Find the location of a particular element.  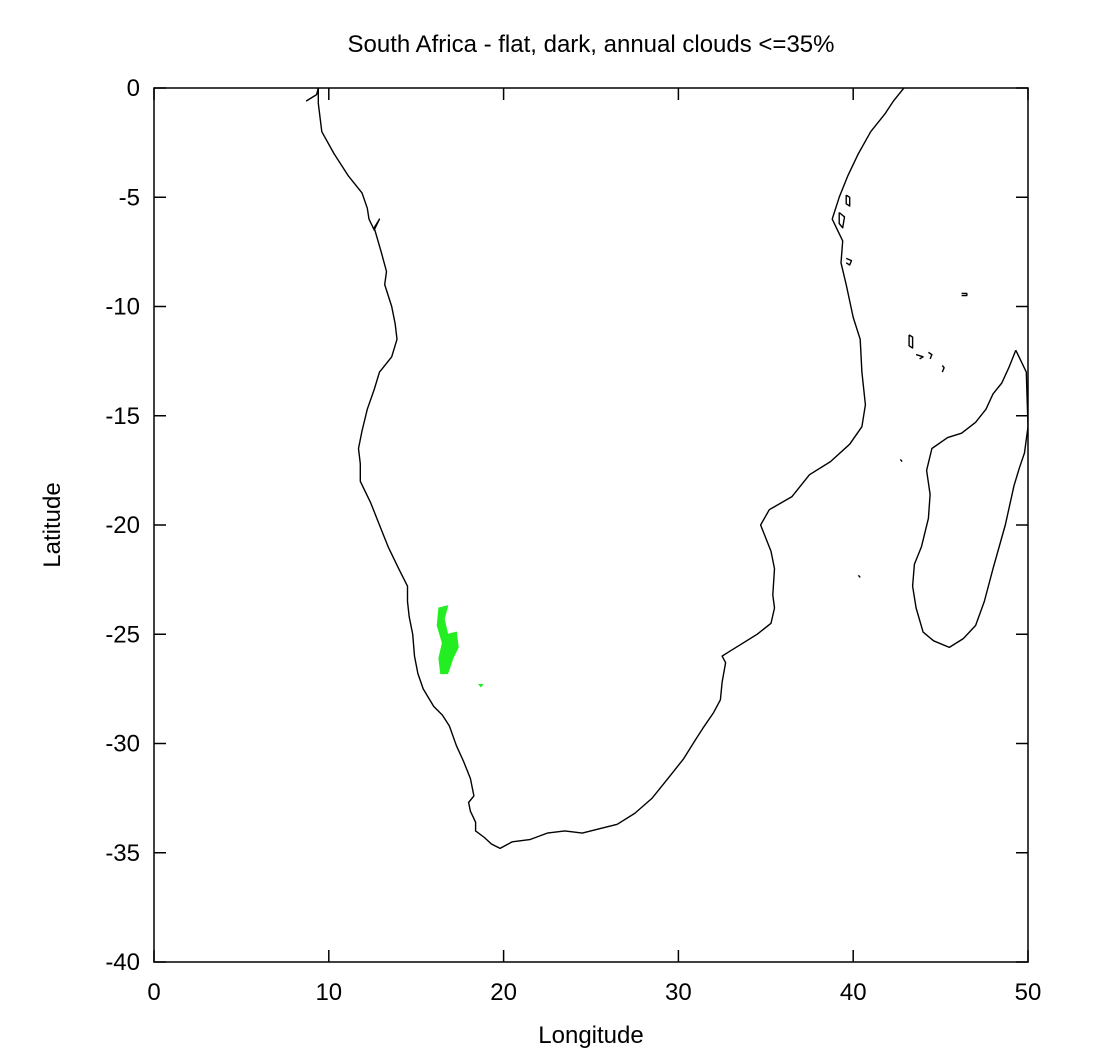

coastline-mayotte is located at coordinates (943, 369).